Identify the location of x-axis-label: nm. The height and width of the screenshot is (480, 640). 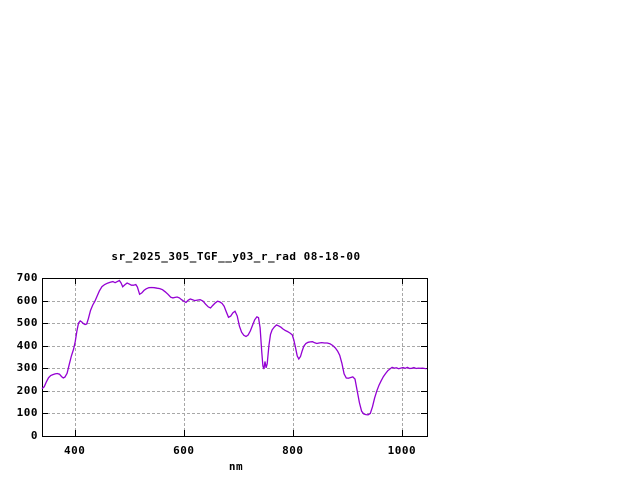
(236, 466).